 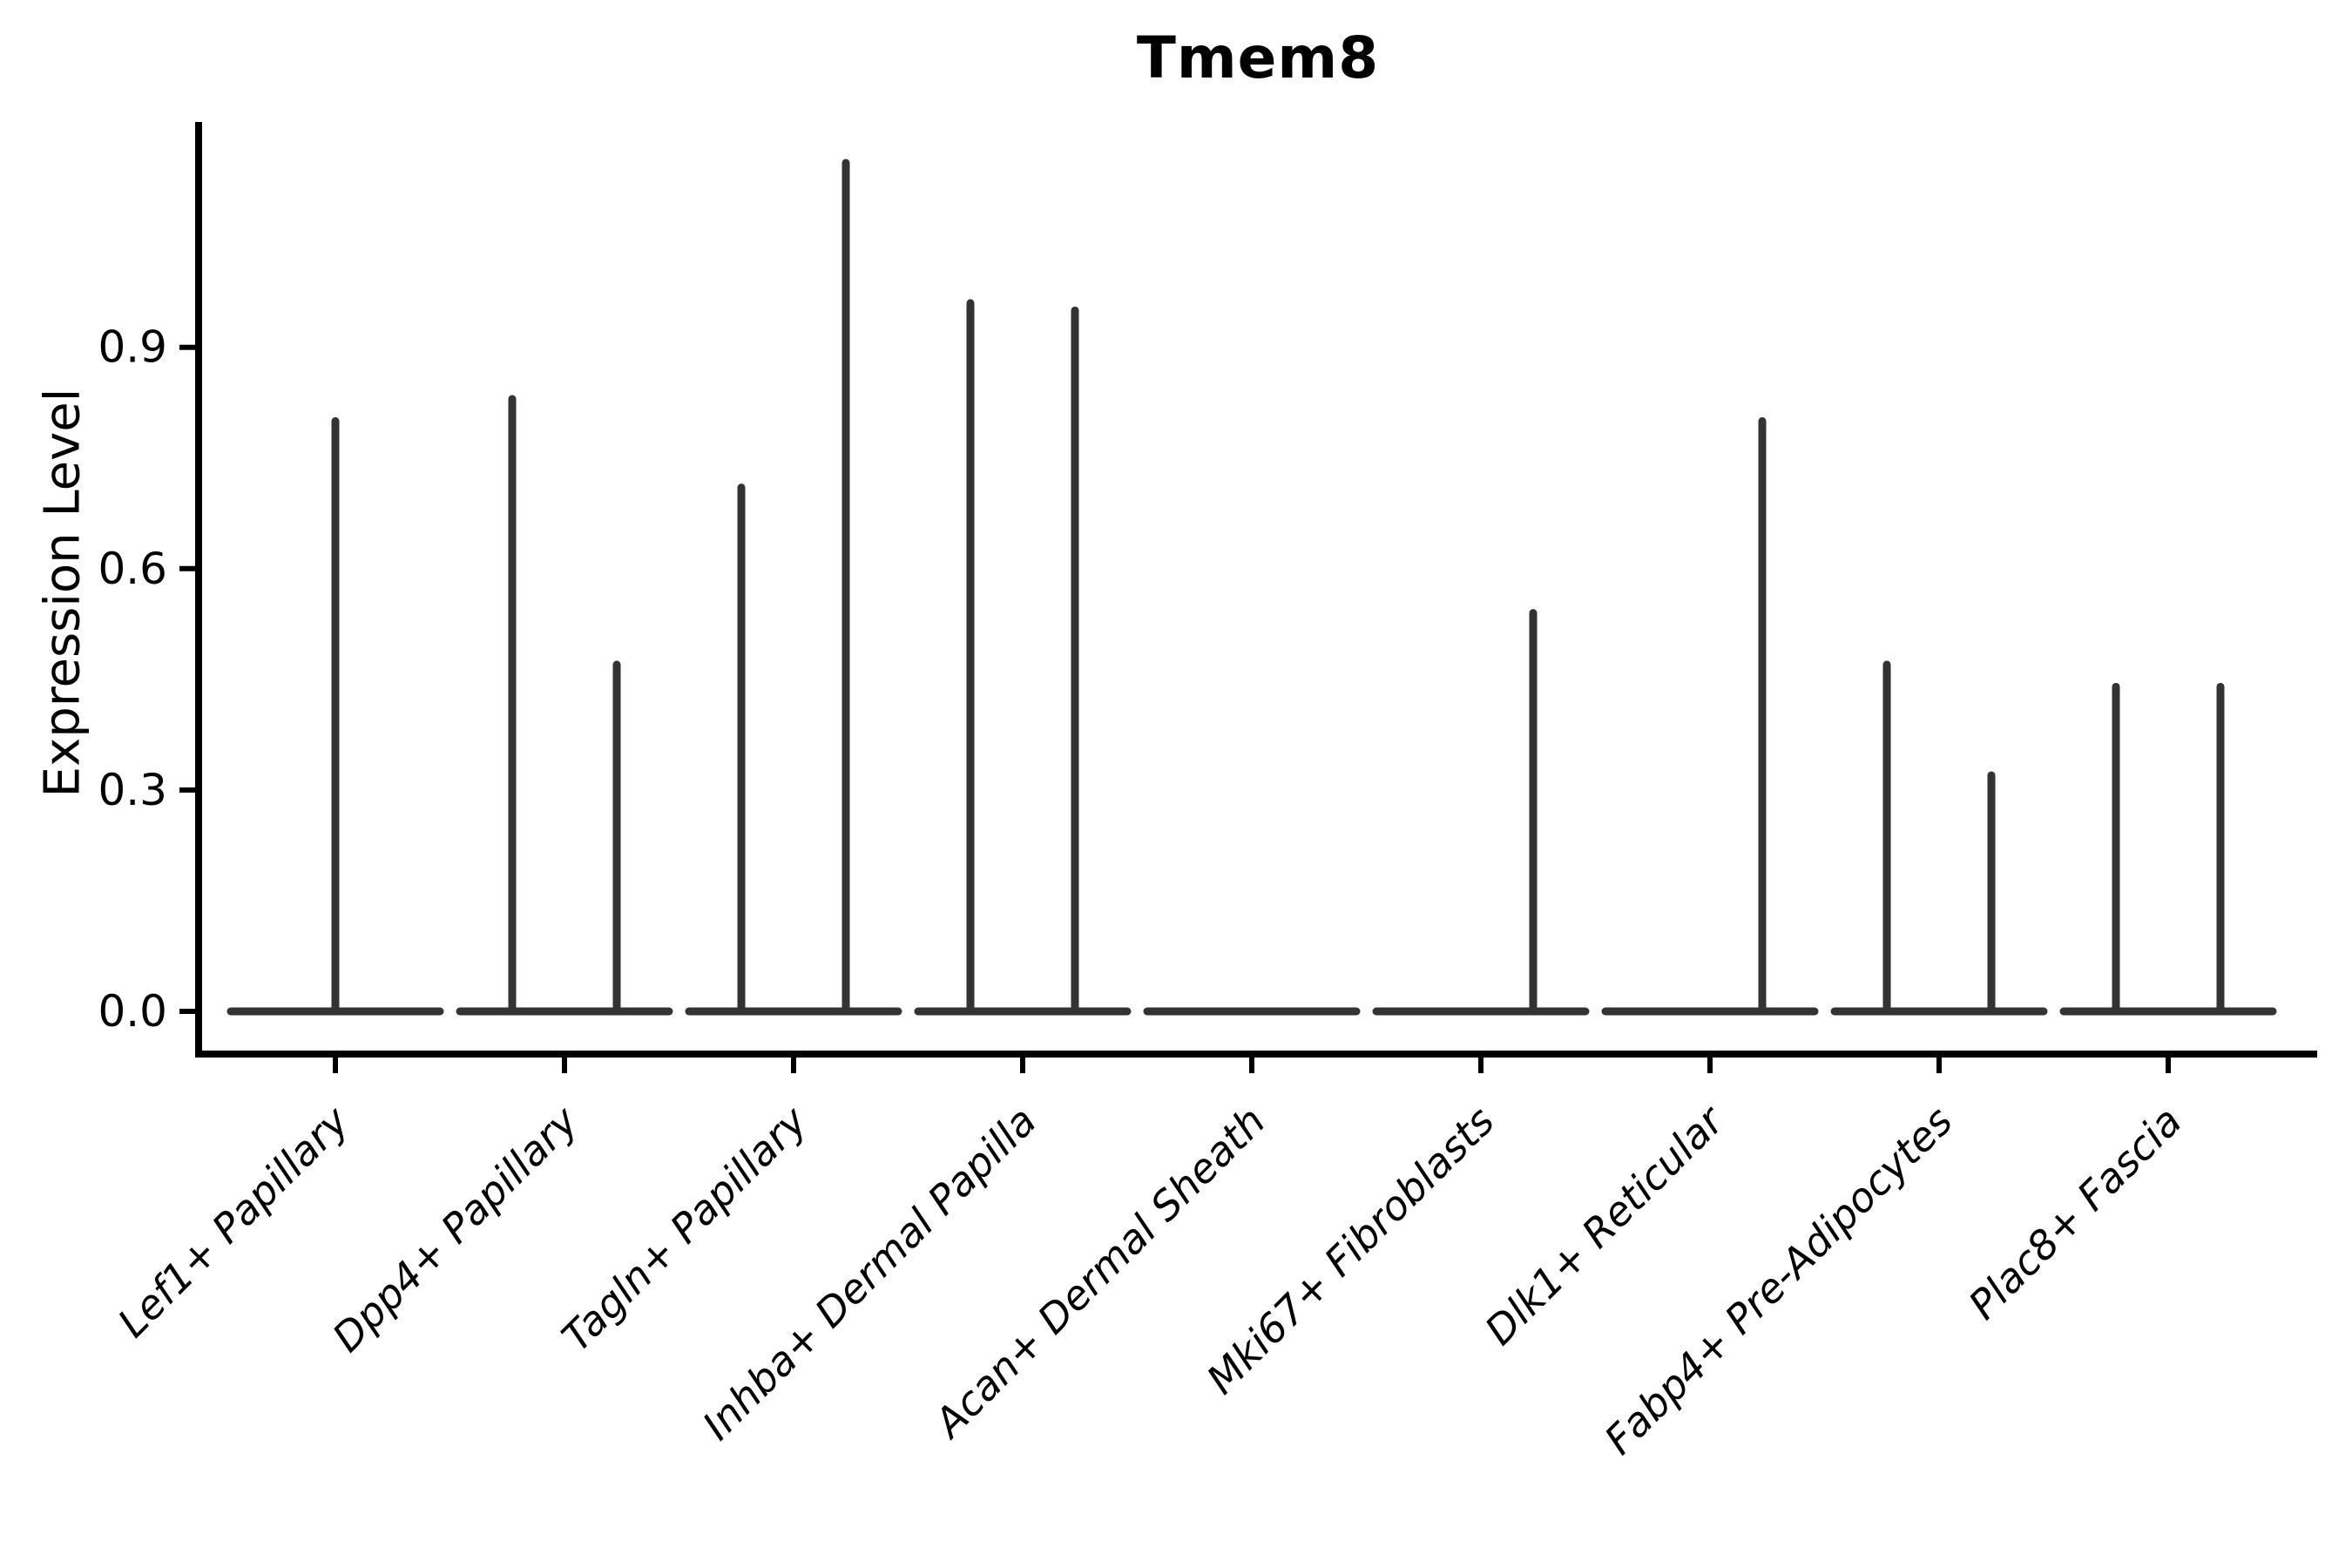 What do you see at coordinates (1605, 1224) in the screenshot?
I see `x-tick-label: Dlk1+ Reticular` at bounding box center [1605, 1224].